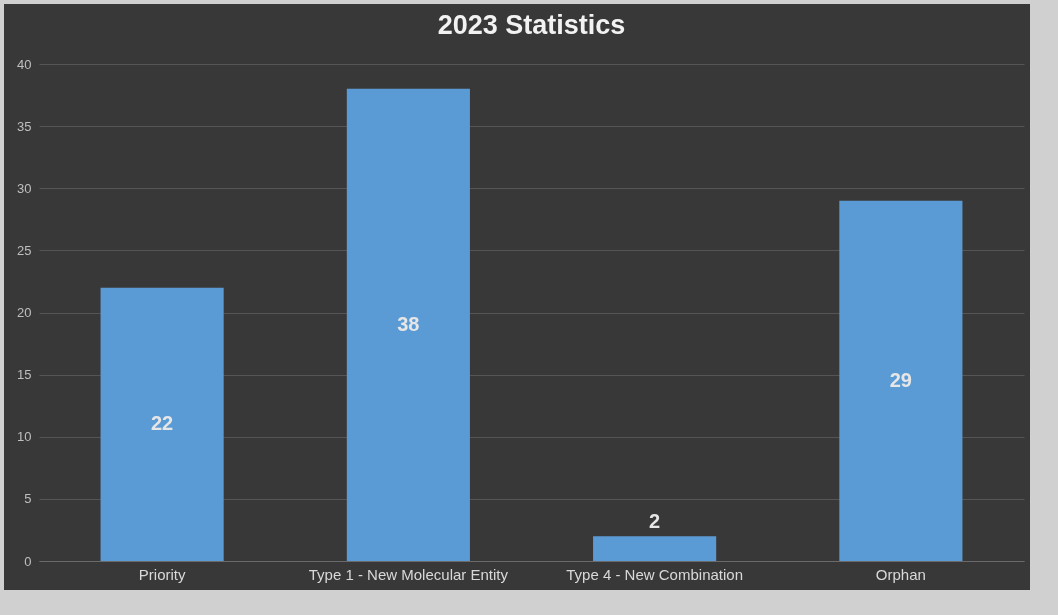 The image size is (1058, 615). I want to click on data-label: 22, so click(162, 423).